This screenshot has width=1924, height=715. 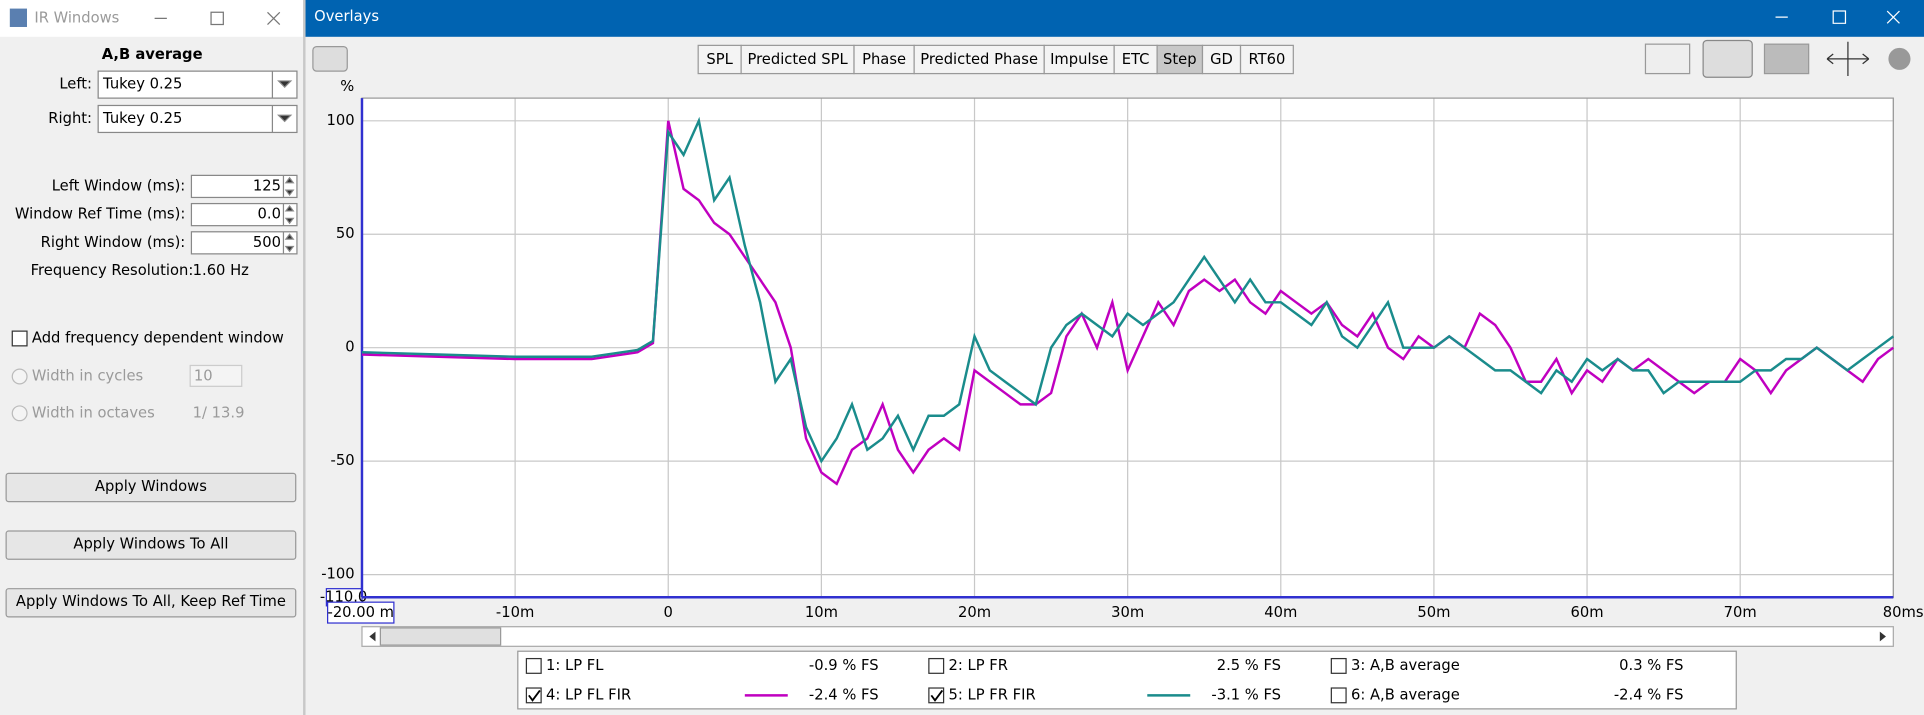 I want to click on y-unit: %, so click(x=347, y=86).